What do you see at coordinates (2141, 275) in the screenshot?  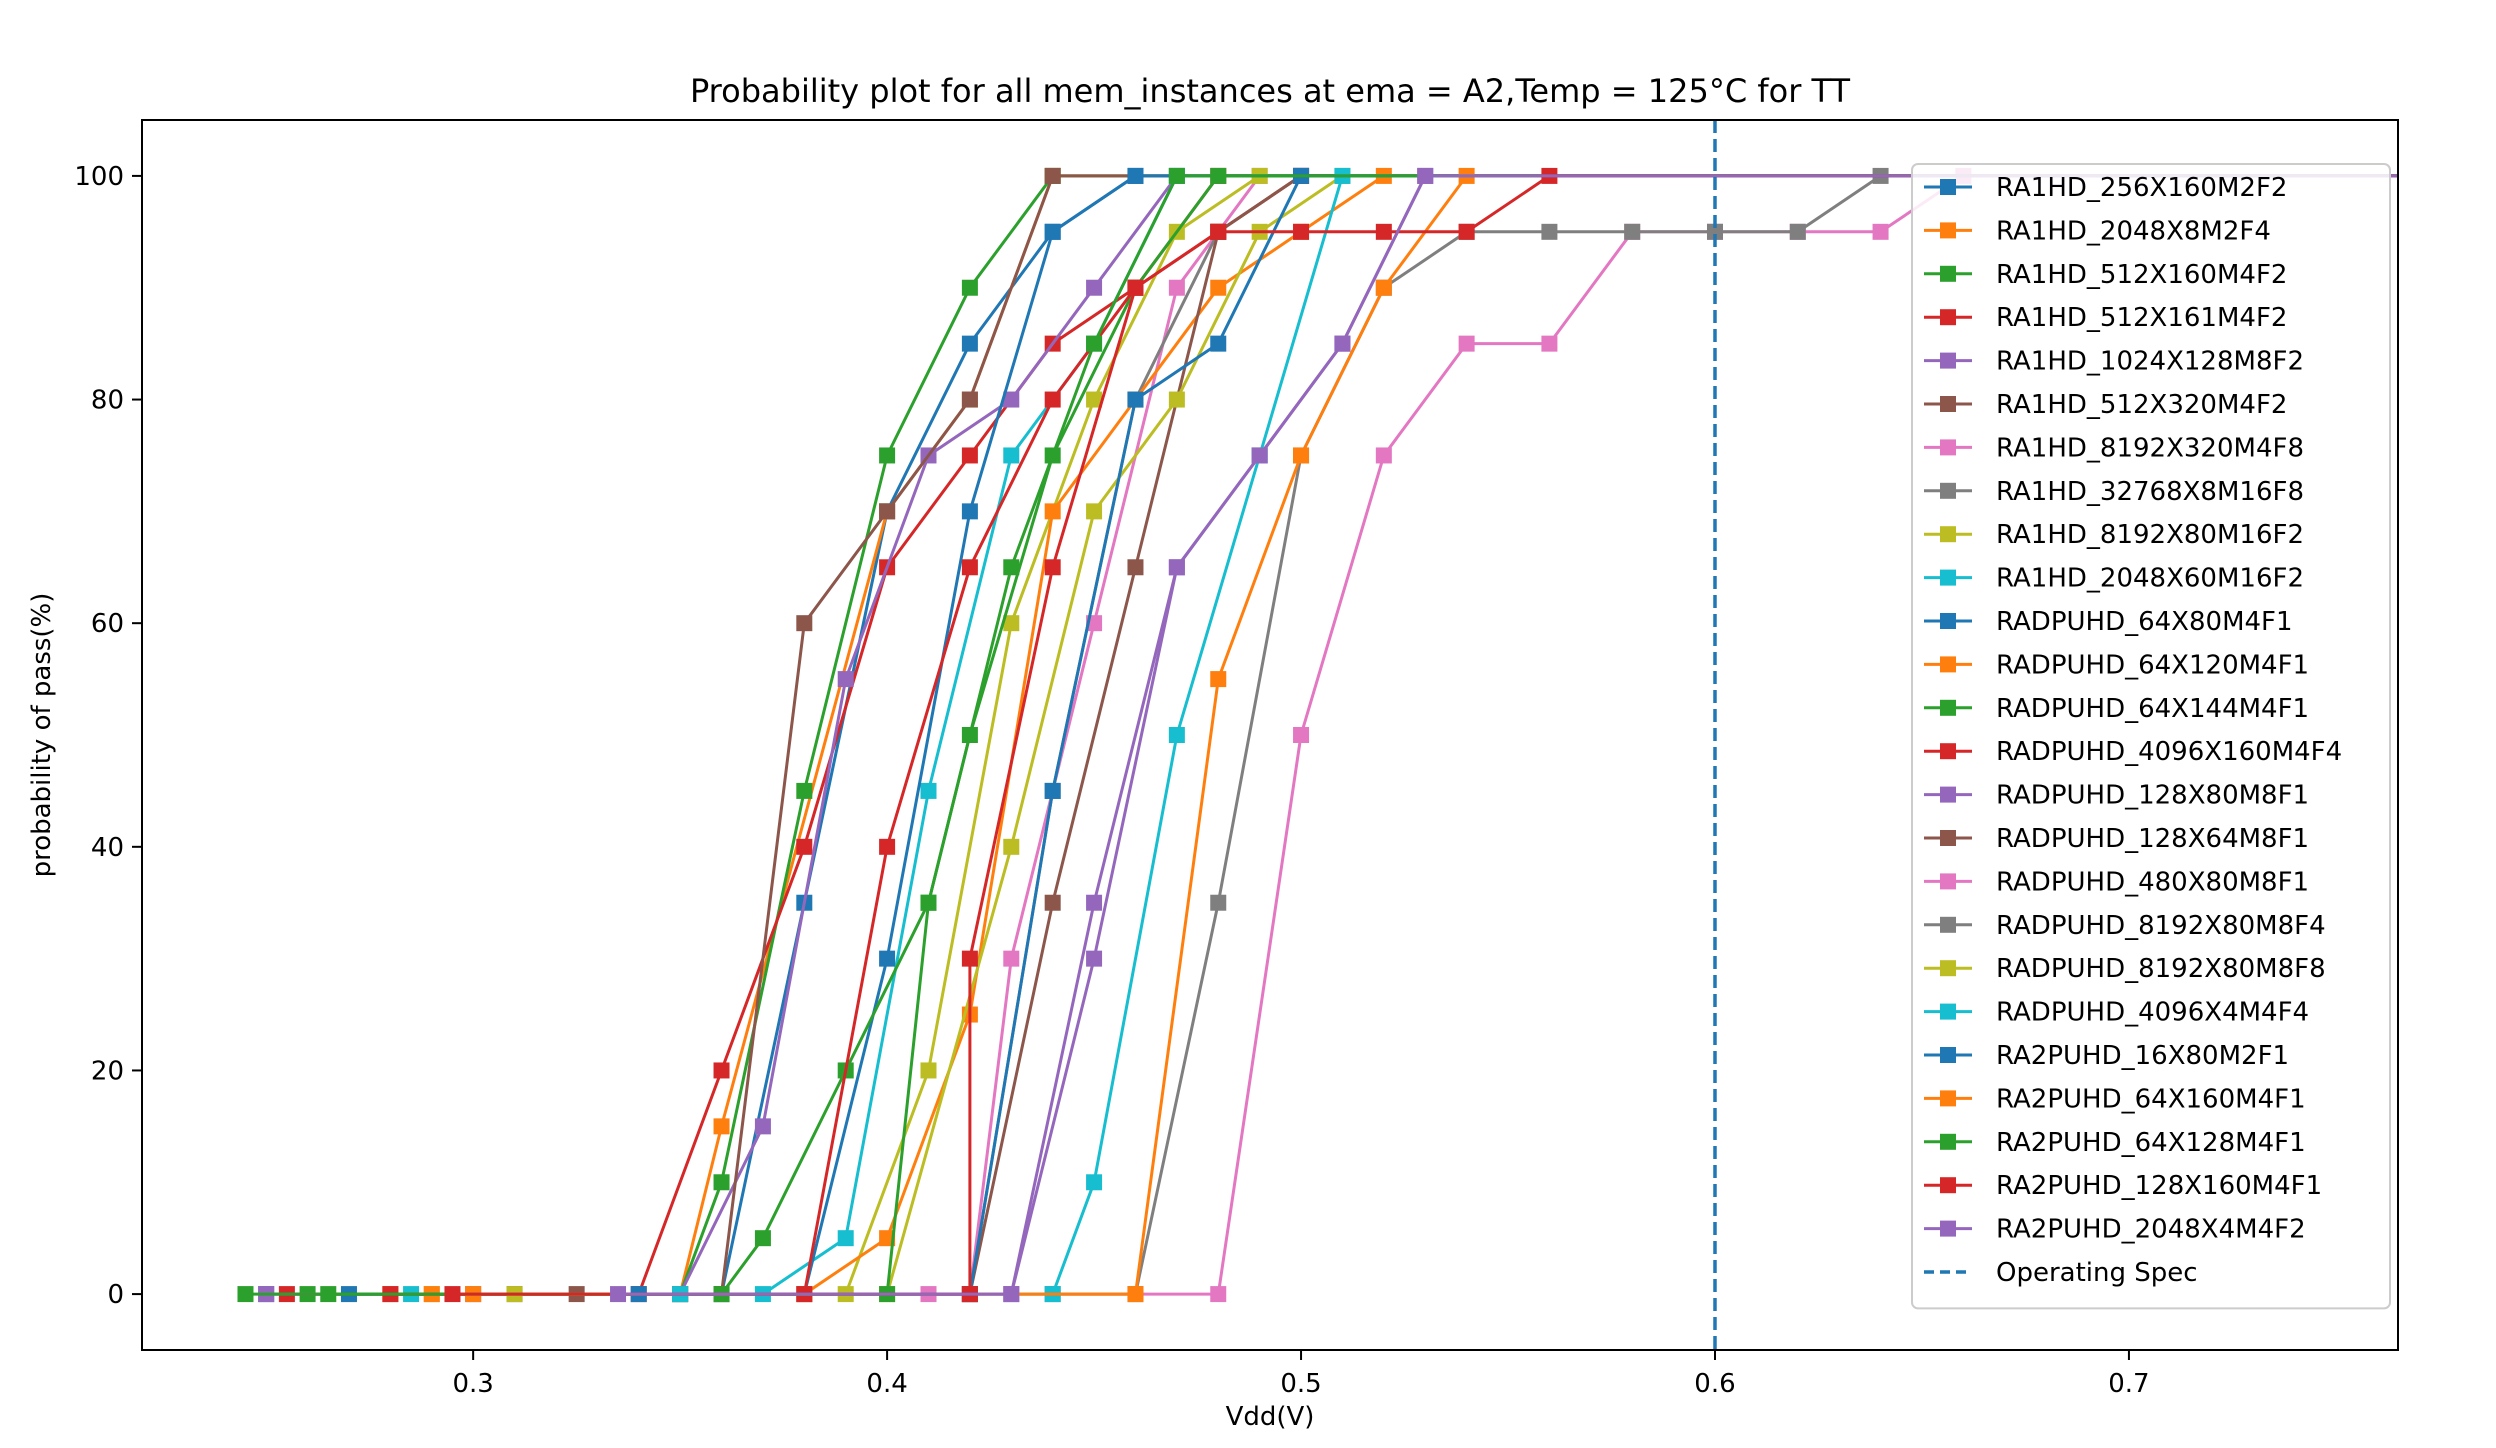 I see `legend-label: RA1HD_512X160M4F2` at bounding box center [2141, 275].